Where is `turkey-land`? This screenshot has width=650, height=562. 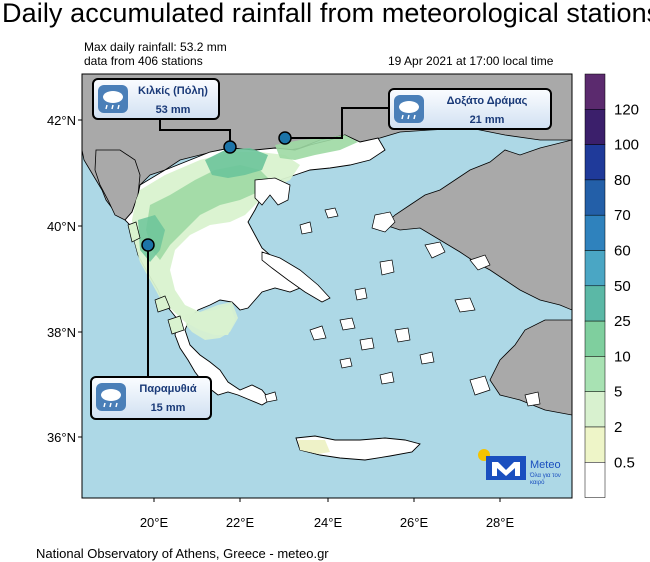 turkey-land is located at coordinates (478, 225).